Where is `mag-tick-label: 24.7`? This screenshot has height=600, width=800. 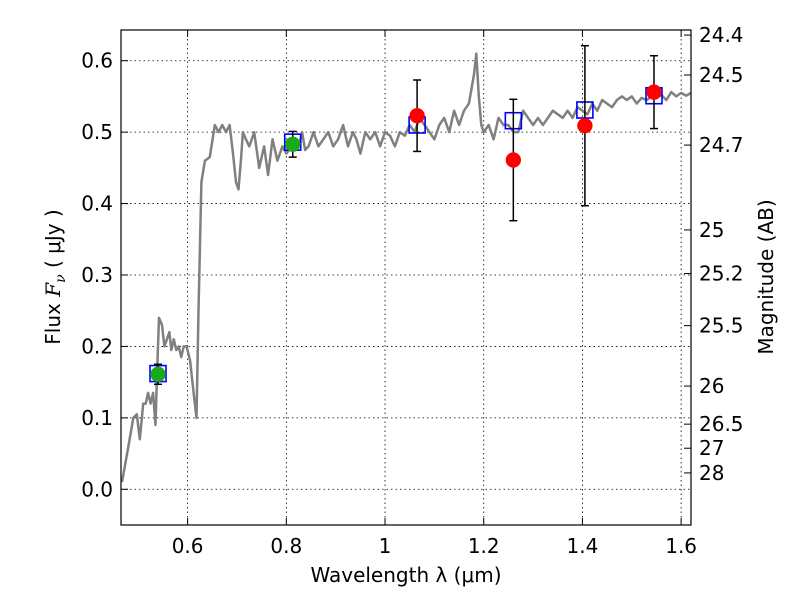
mag-tick-label: 24.7 is located at coordinates (721, 145).